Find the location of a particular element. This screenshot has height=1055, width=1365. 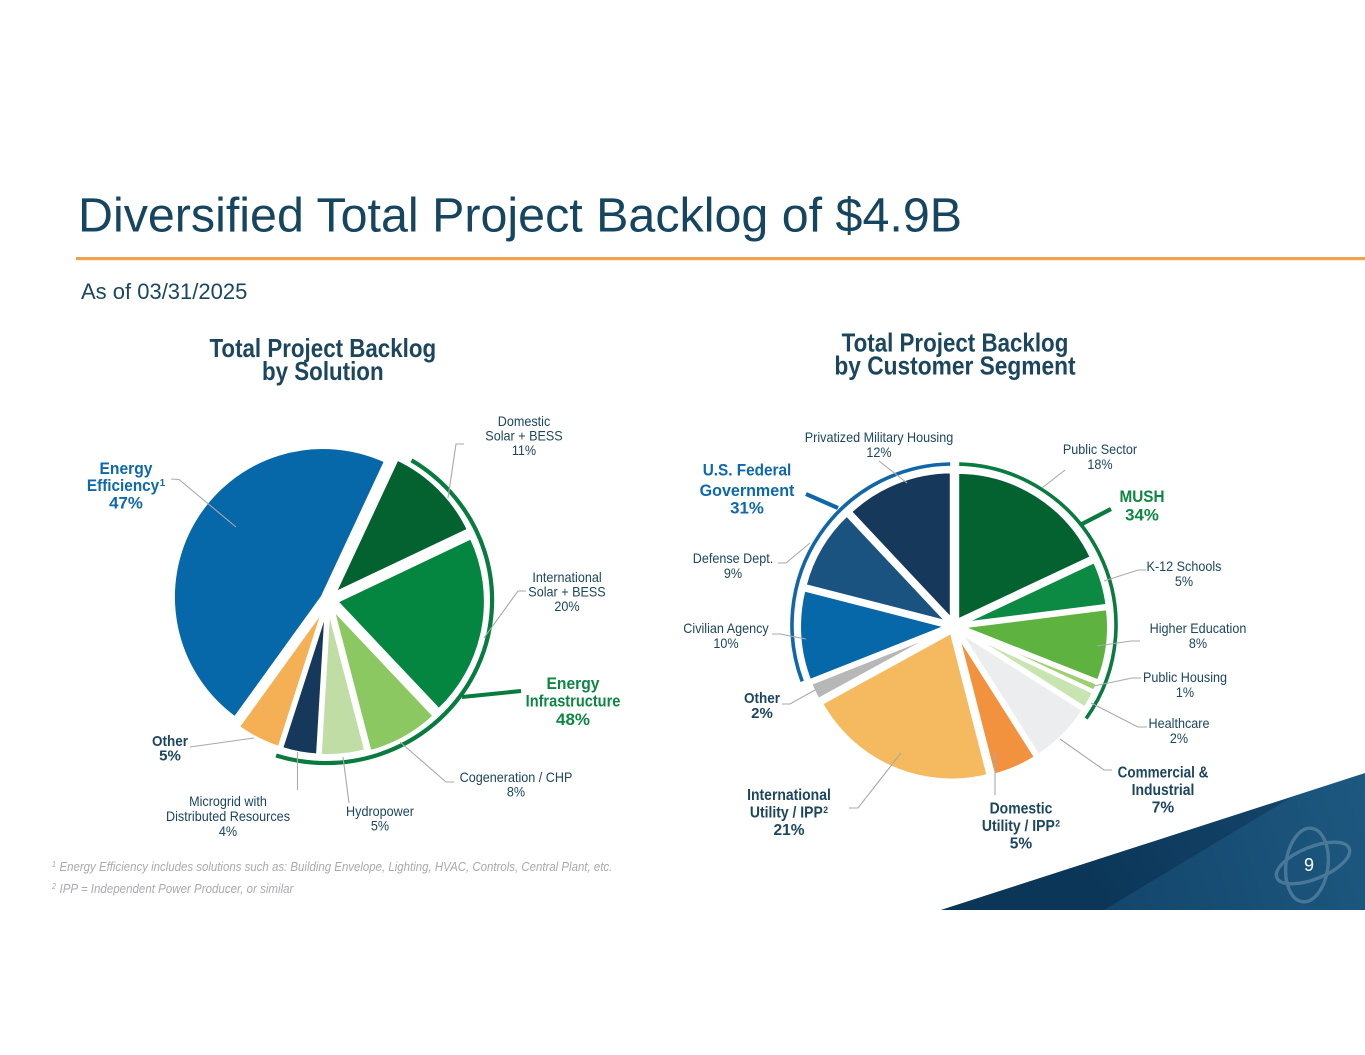

svg-text: Civilian Agency is located at coordinates (725, 628).